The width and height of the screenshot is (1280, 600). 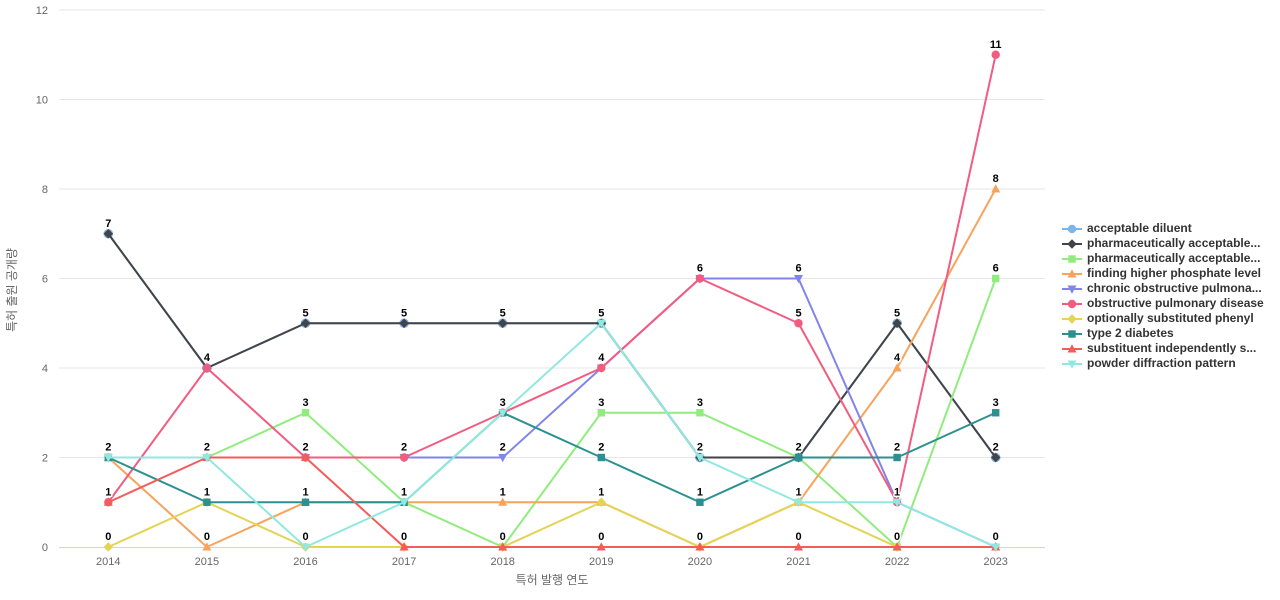 What do you see at coordinates (1072, 318) in the screenshot?
I see `legend-diamond-icon` at bounding box center [1072, 318].